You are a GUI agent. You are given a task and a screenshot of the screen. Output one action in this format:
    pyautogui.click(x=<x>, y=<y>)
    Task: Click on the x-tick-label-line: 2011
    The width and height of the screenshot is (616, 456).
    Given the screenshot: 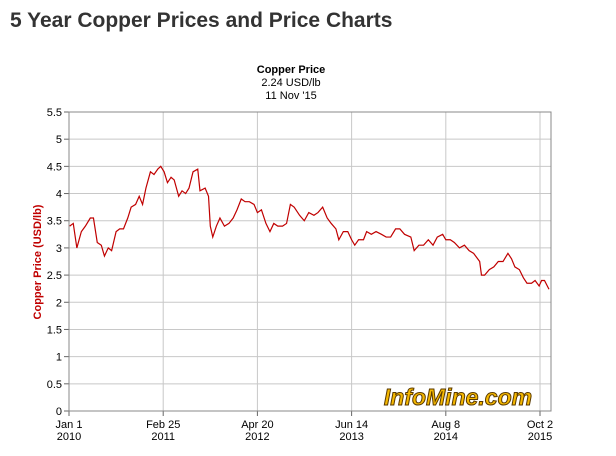 What is the action you would take?
    pyautogui.click(x=163, y=437)
    